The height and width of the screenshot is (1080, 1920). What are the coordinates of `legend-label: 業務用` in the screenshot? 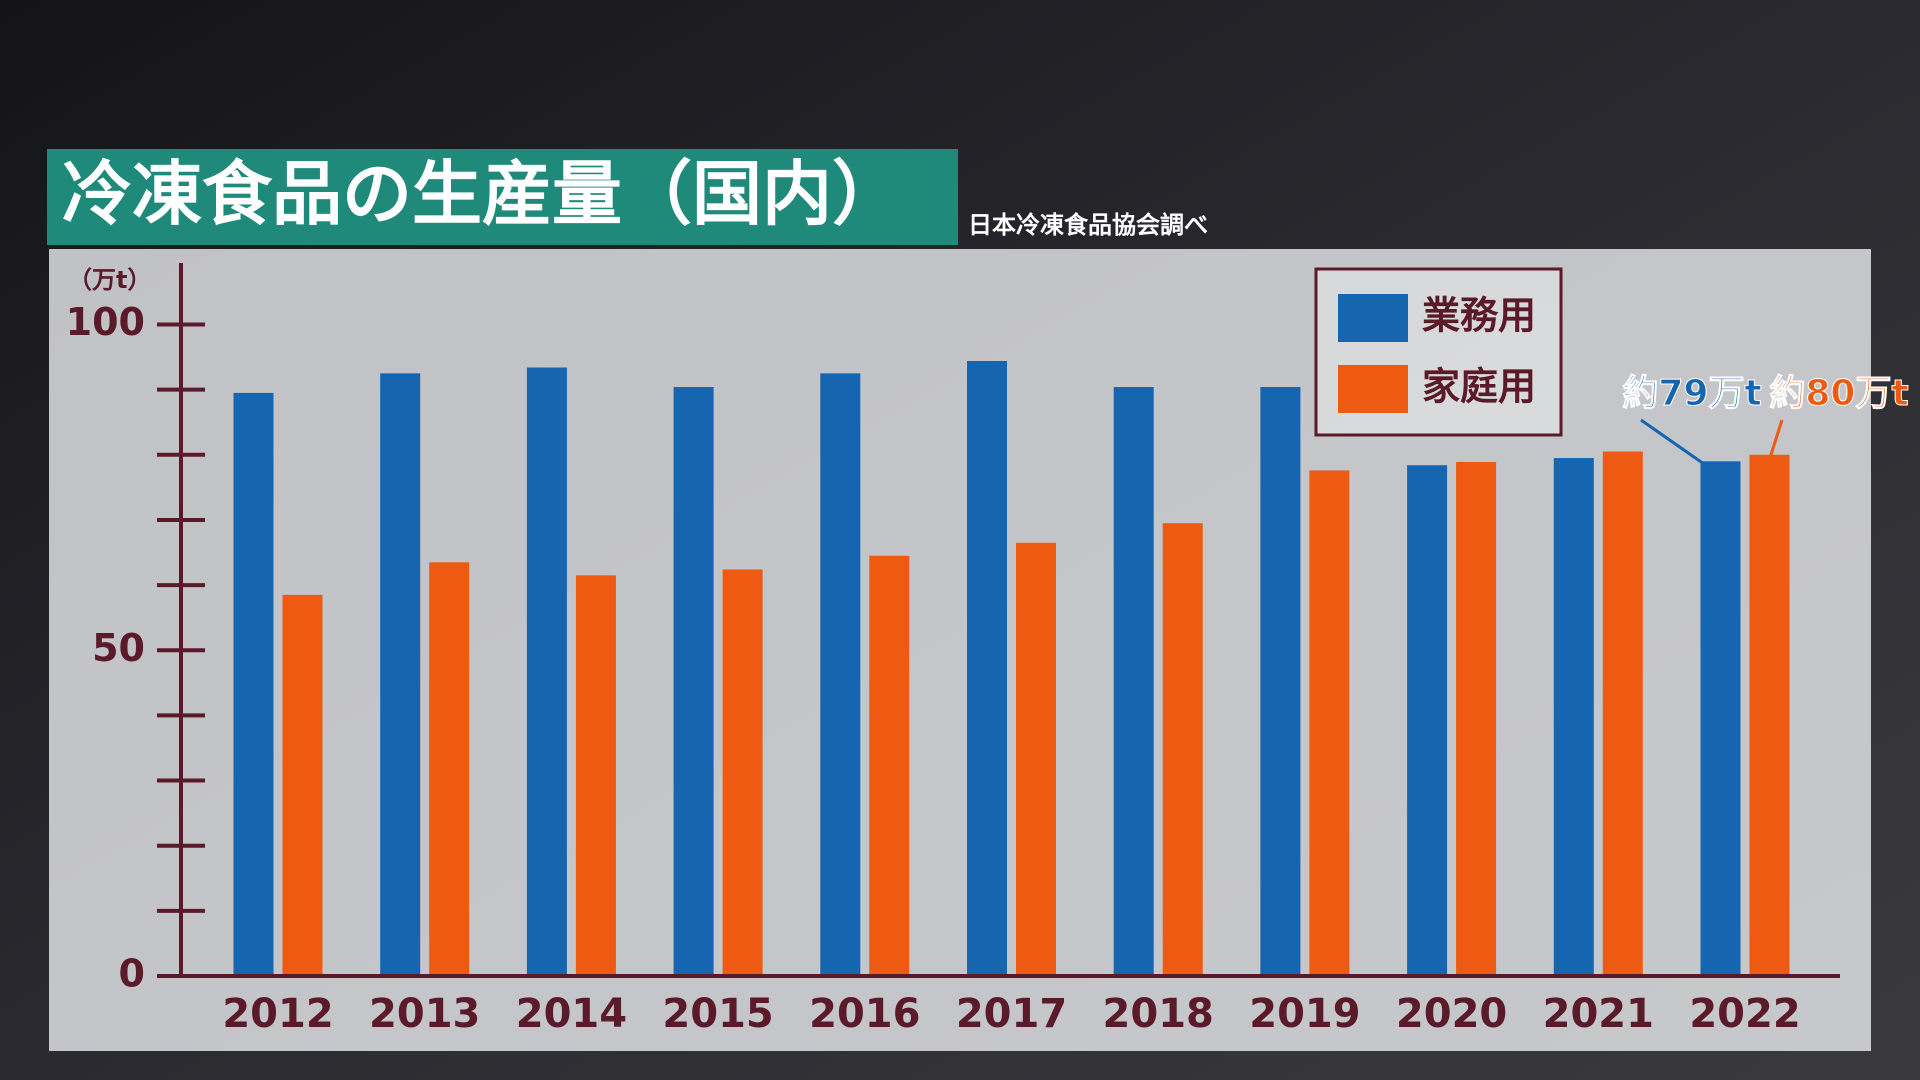 It's located at (1479, 316).